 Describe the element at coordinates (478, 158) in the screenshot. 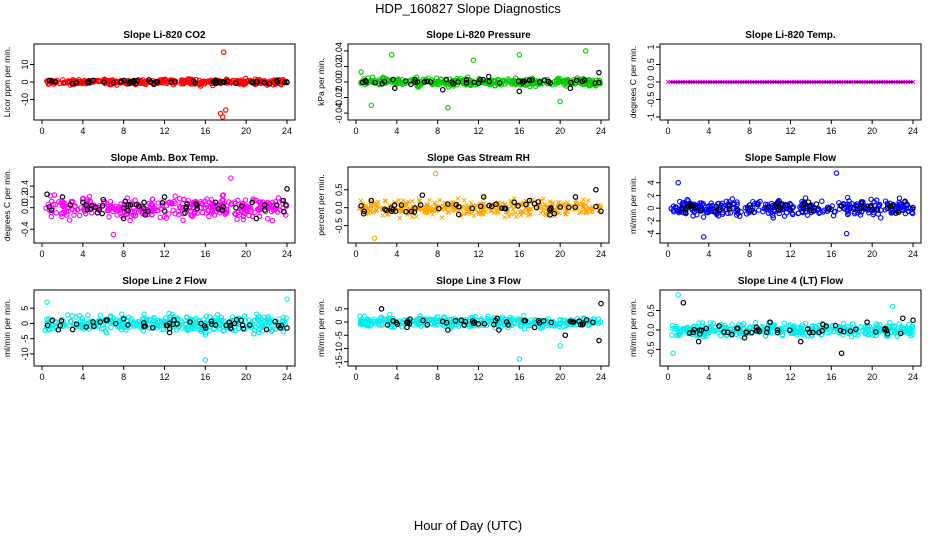

I see `panel-title: Slope Gas Stream RH` at that location.